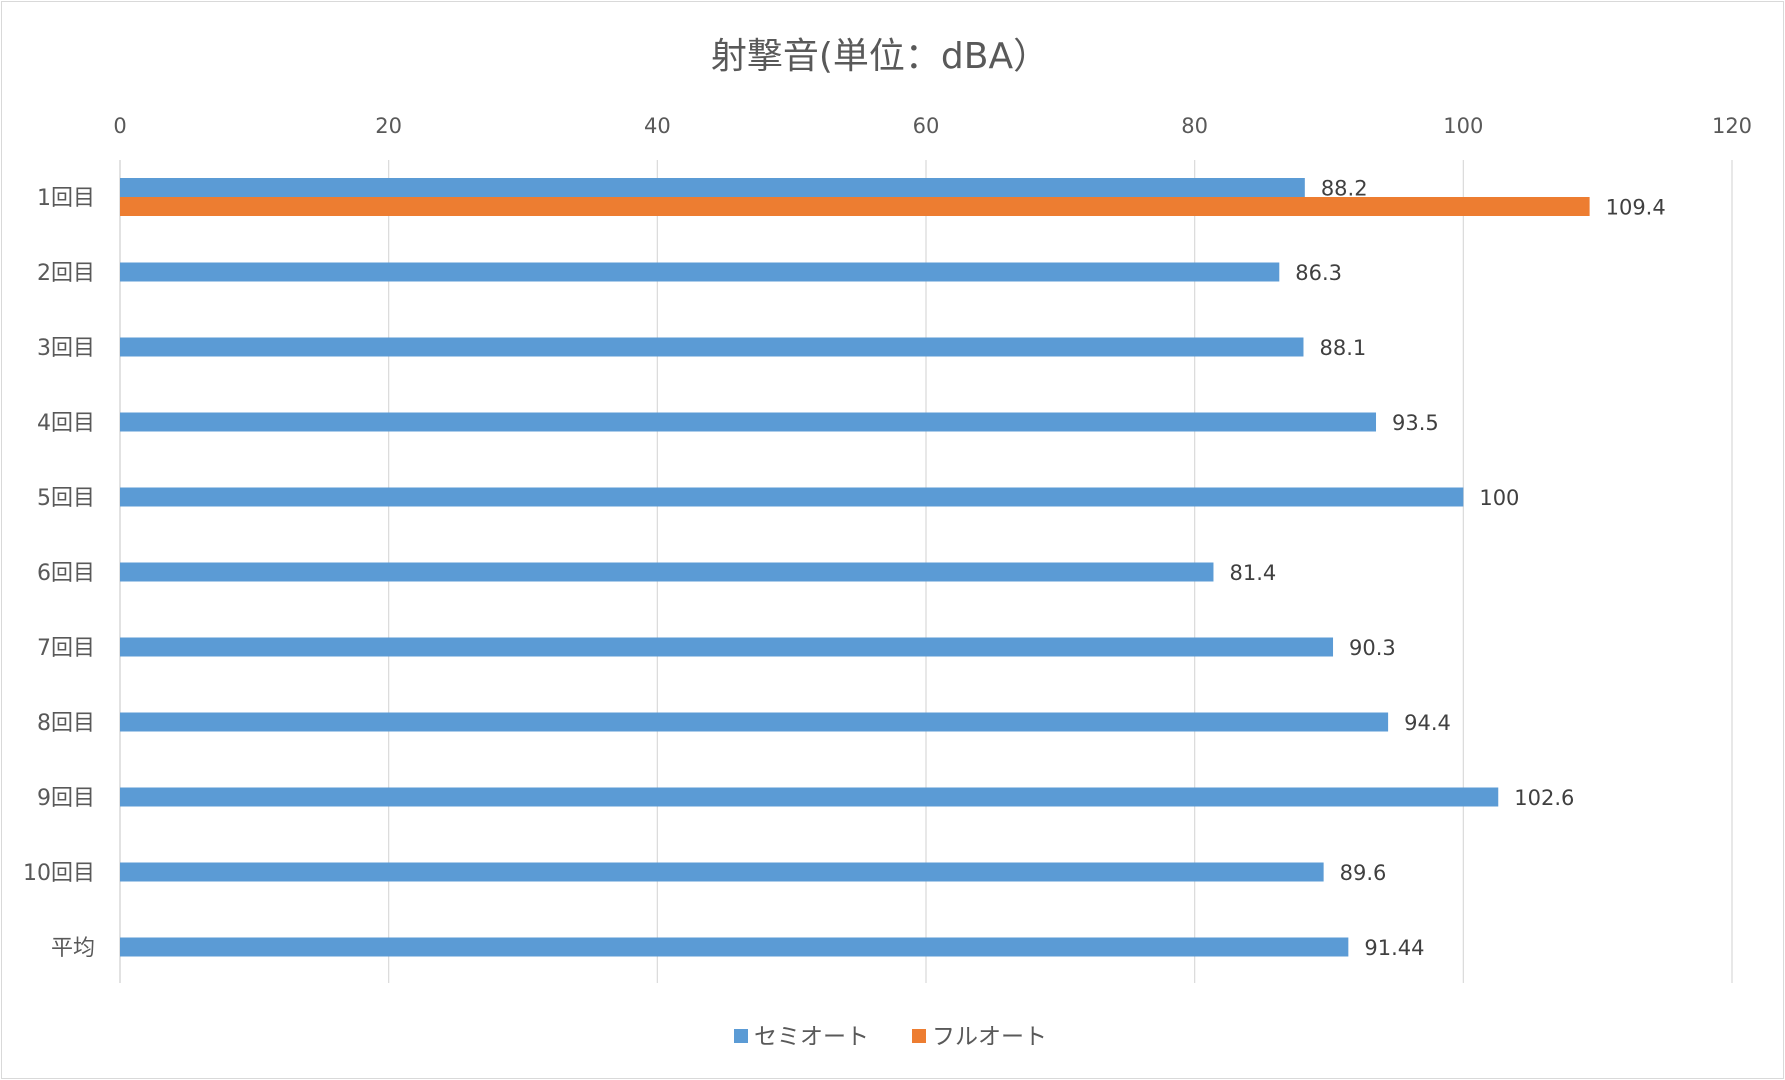  Describe the element at coordinates (66, 198) in the screenshot. I see `category-label: 1回目` at that location.